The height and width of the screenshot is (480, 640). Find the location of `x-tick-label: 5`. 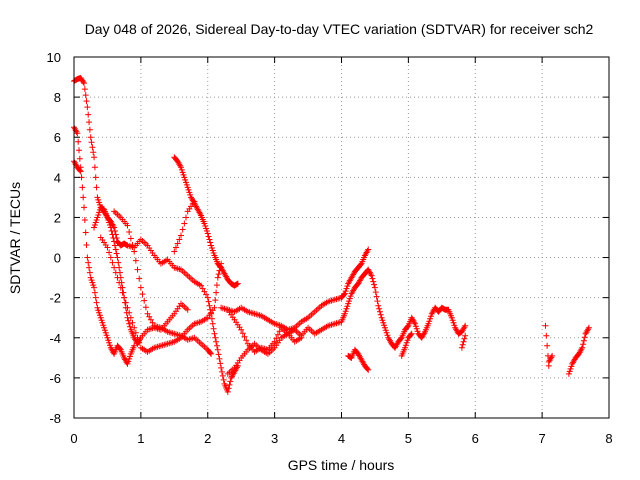

x-tick-label: 5 is located at coordinates (408, 438).